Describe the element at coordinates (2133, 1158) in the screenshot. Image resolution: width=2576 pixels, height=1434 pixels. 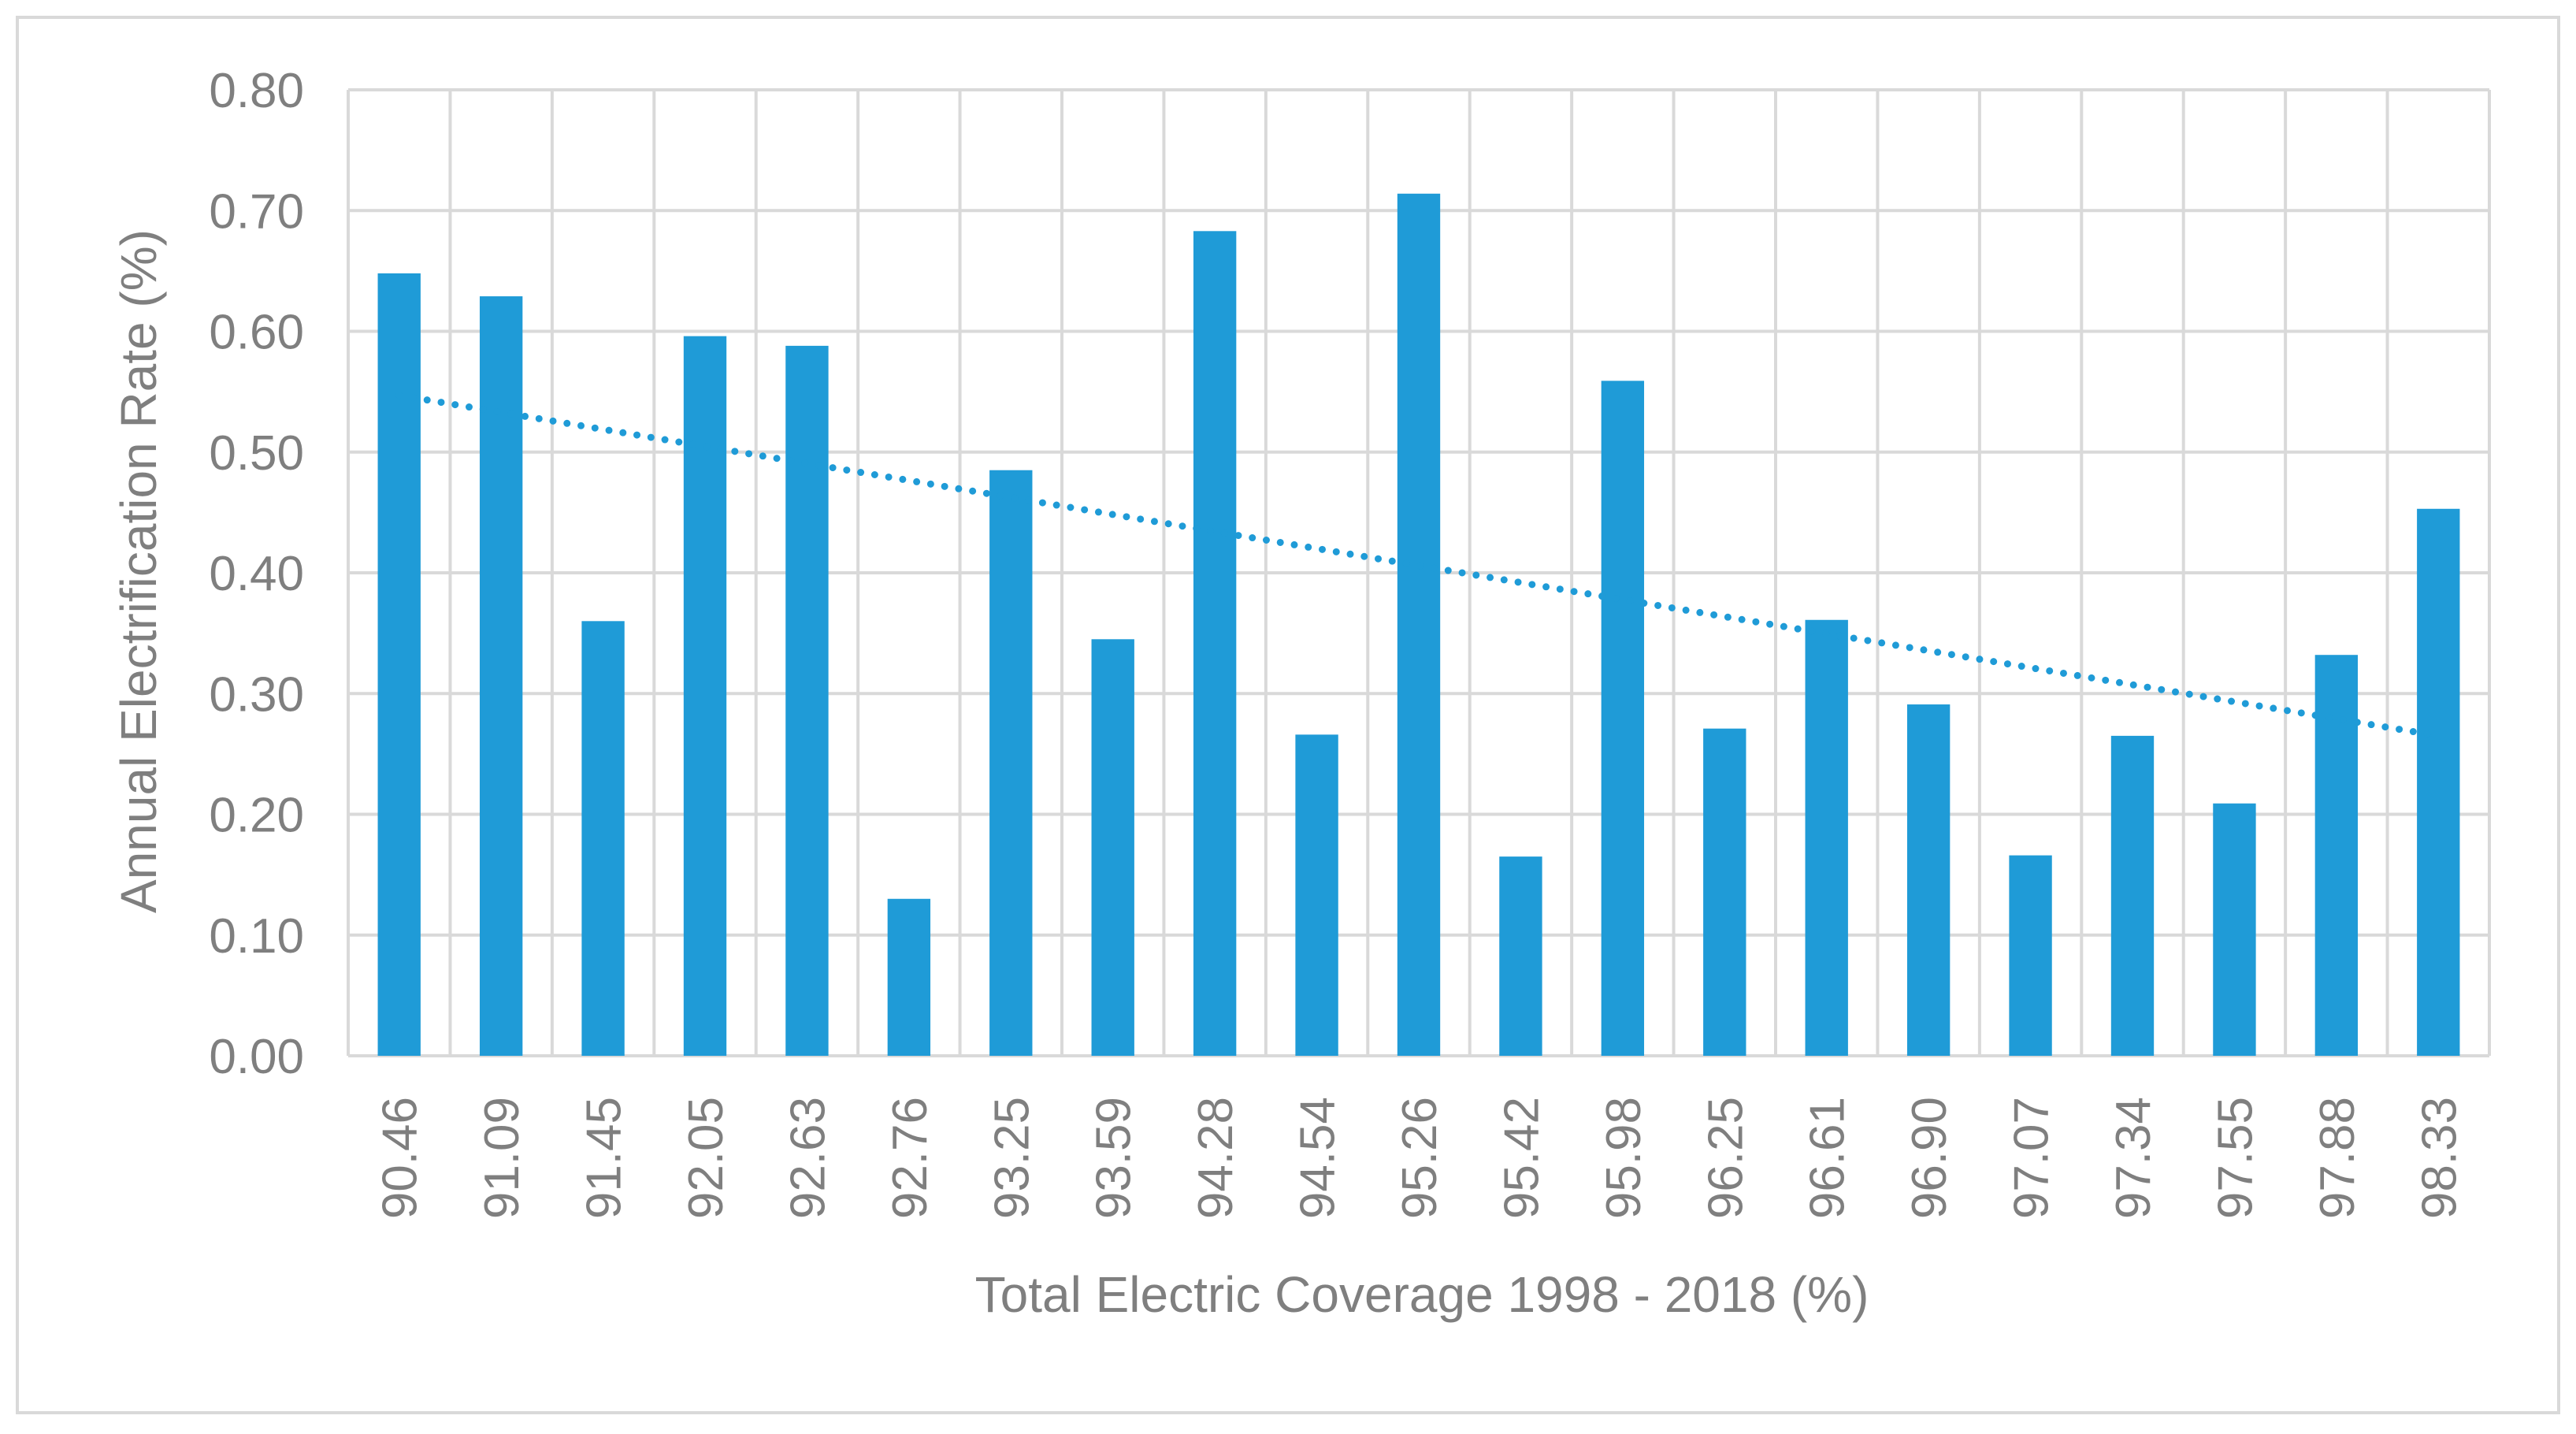
I see `x-tick-label: 97.34` at that location.